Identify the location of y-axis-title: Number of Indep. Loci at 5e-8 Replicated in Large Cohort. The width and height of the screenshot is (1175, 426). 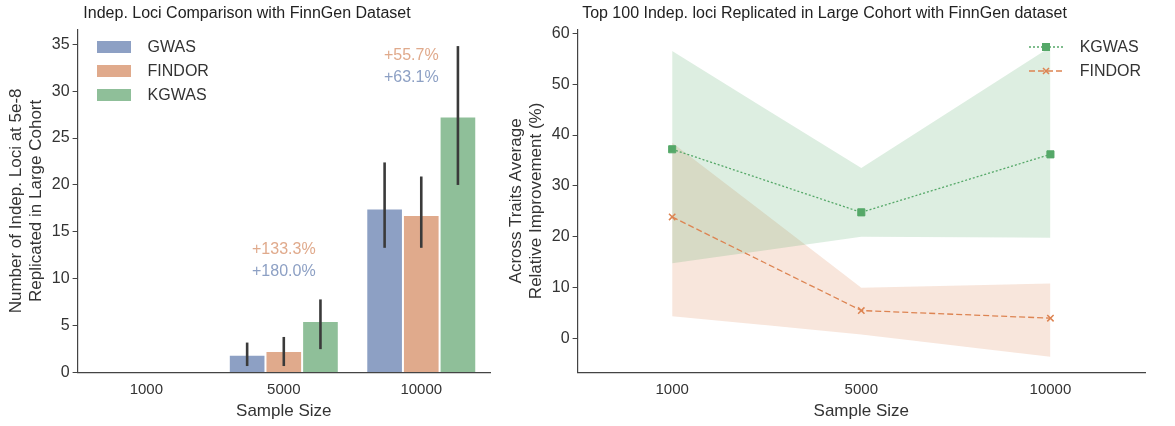
(25, 201).